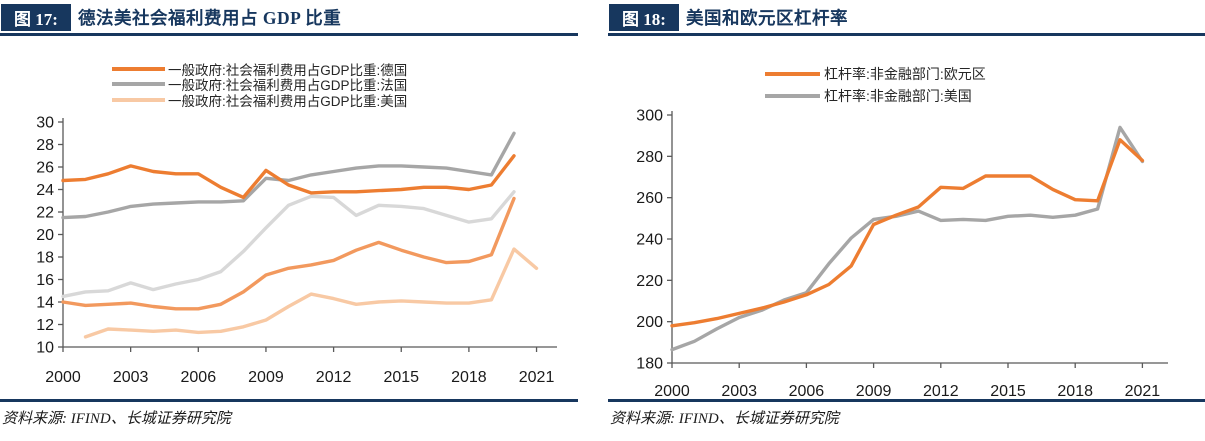 The width and height of the screenshot is (1205, 441). What do you see at coordinates (649, 240) in the screenshot?
I see `y-tick-label: 240` at bounding box center [649, 240].